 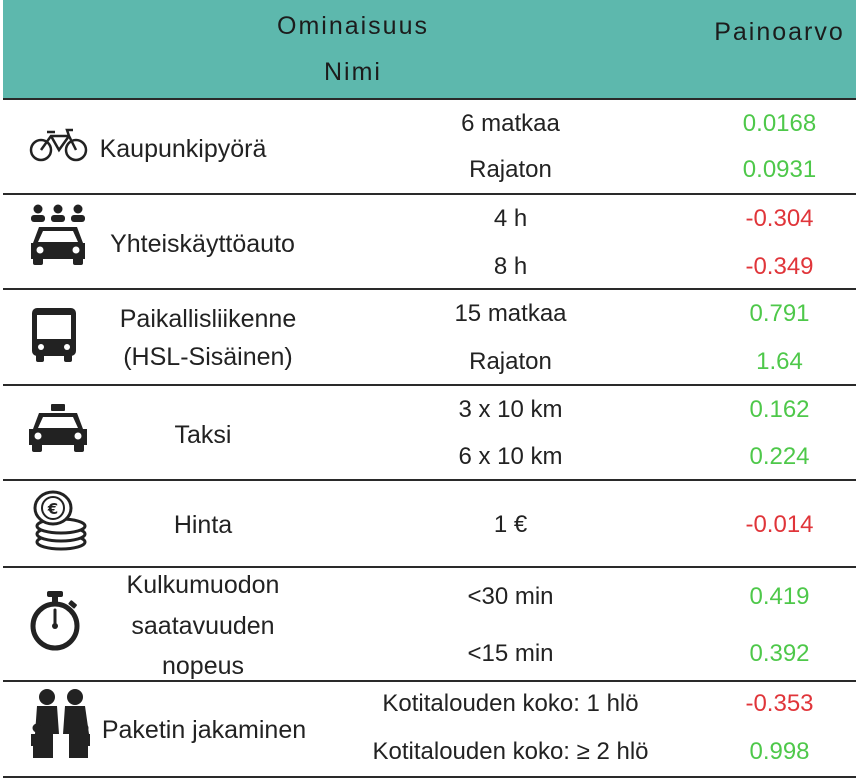 I want to click on level-label: 15 matkaa, so click(x=510, y=313).